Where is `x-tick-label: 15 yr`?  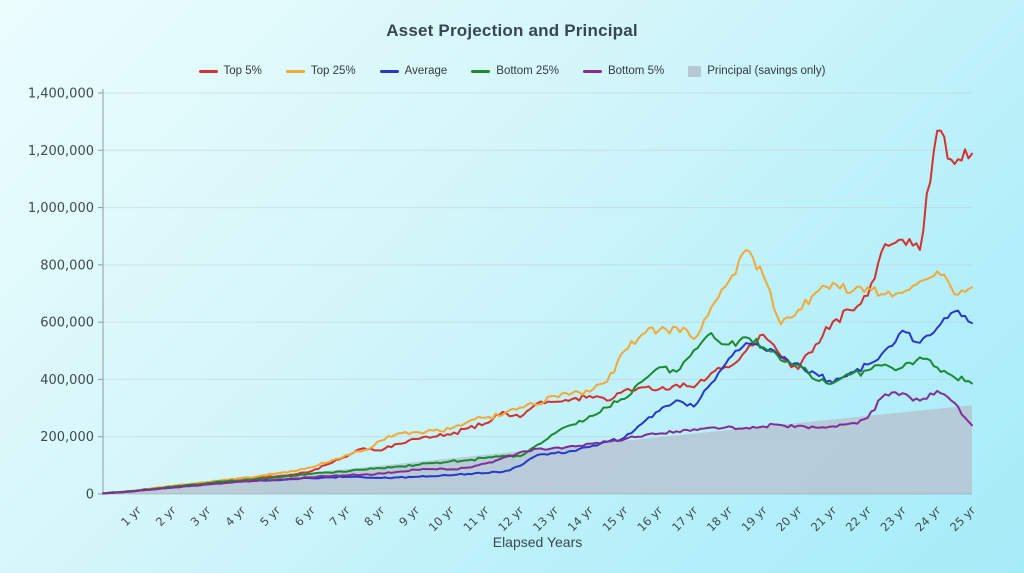
x-tick-label: 15 yr is located at coordinates (615, 518).